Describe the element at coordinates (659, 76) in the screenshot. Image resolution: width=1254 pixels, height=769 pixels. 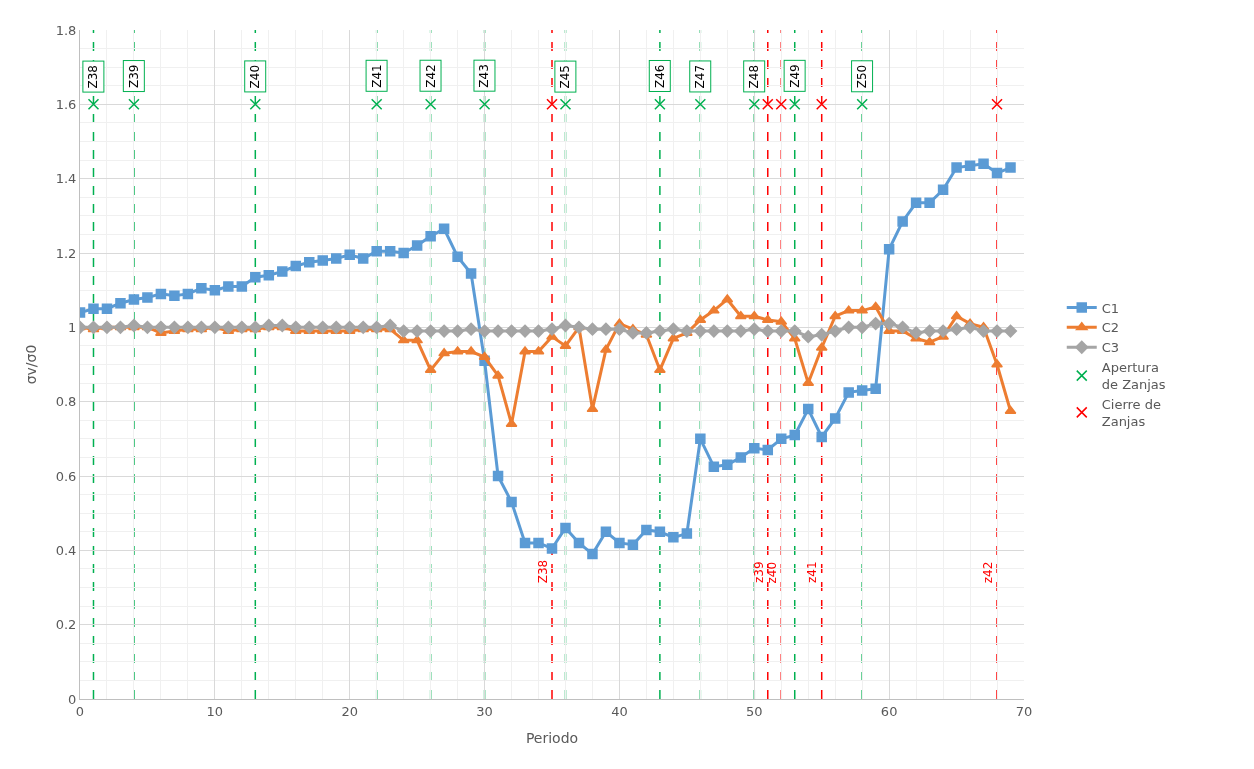
I see `ref-line-label: Z46` at that location.